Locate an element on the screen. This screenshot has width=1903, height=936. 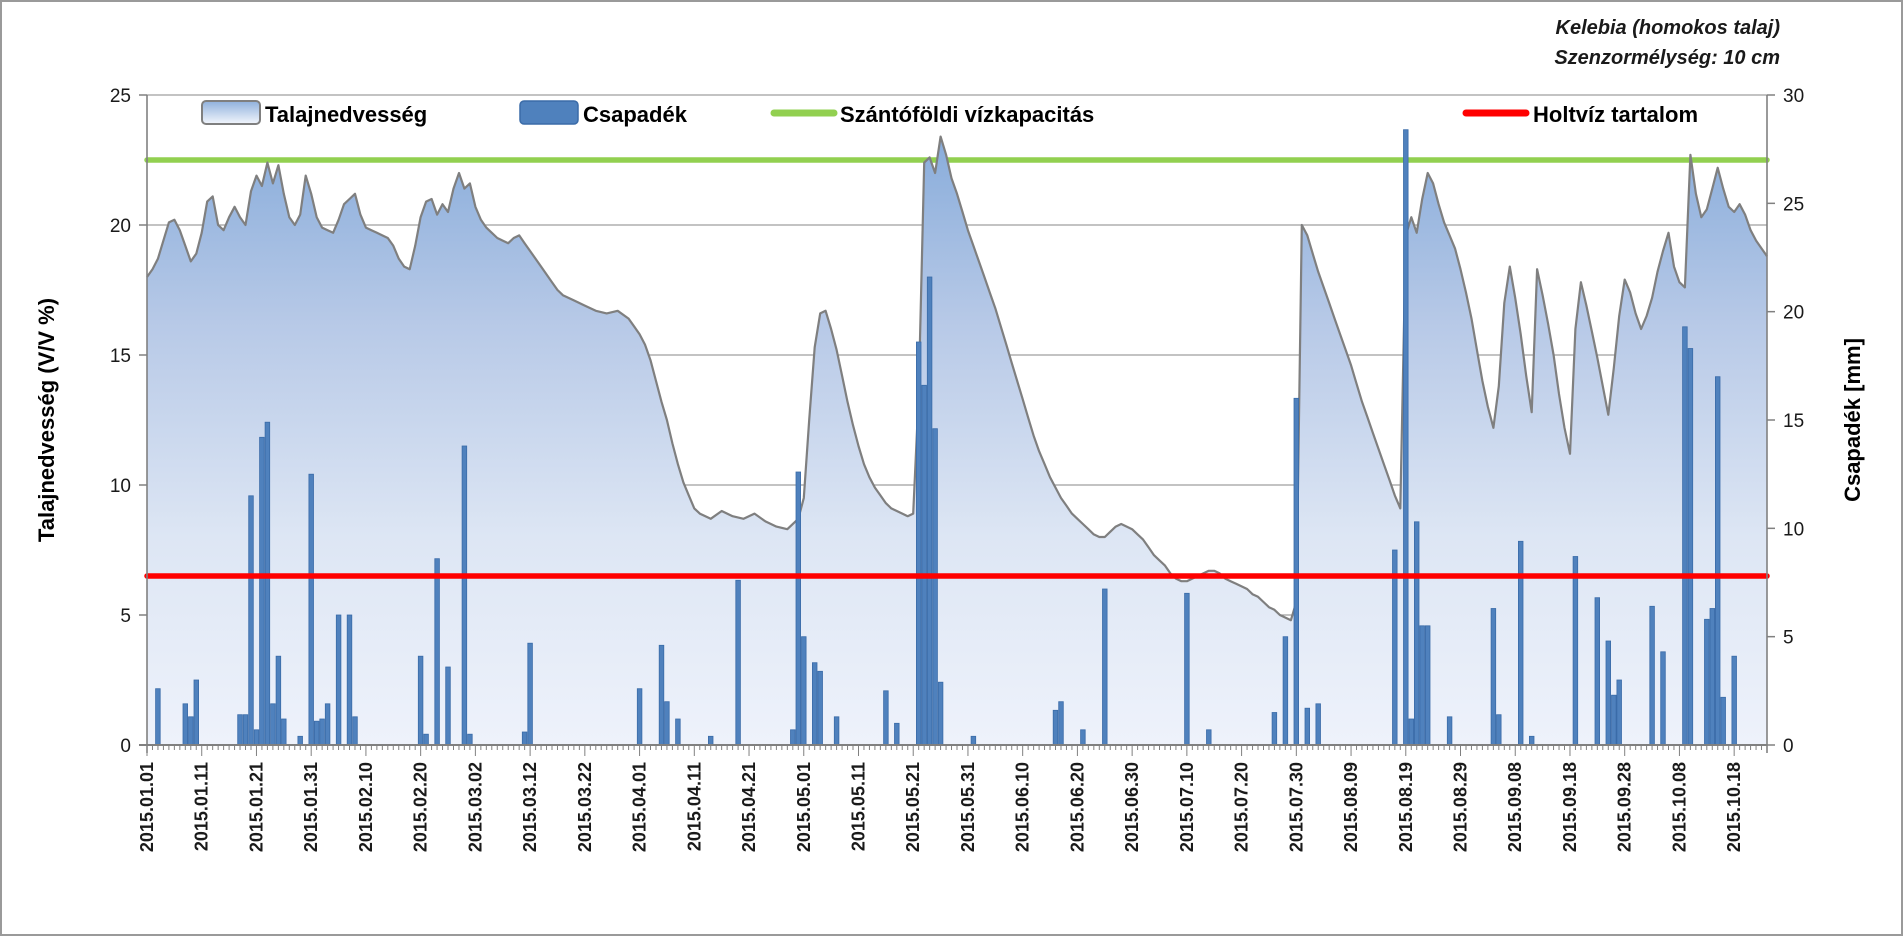
legend-label-moisture: Talajnedvesség is located at coordinates (346, 114).